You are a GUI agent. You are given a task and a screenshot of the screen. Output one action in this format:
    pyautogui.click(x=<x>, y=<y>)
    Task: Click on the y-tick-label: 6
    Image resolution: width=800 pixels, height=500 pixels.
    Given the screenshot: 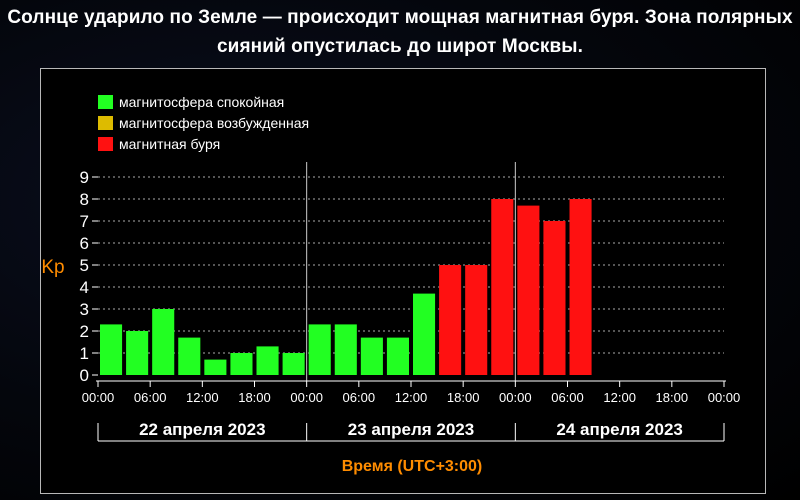 What is the action you would take?
    pyautogui.click(x=84, y=243)
    